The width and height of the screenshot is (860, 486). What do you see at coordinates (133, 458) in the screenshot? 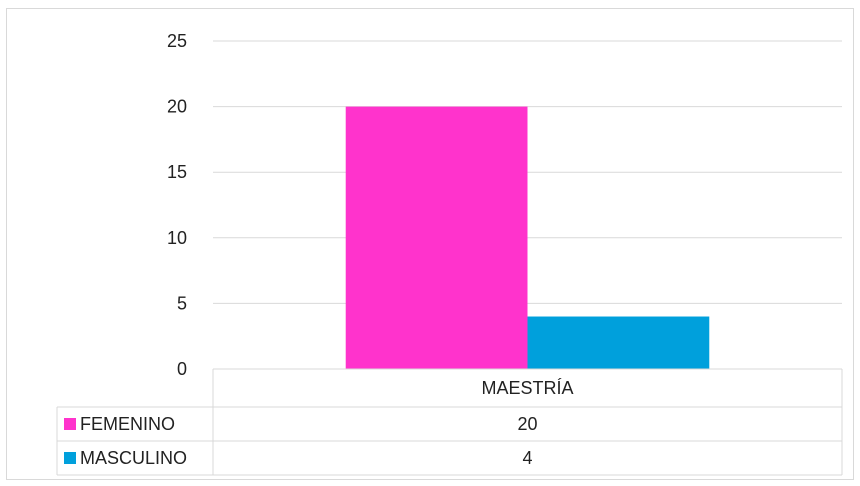
I see `legend-label: MASCULINO` at bounding box center [133, 458].